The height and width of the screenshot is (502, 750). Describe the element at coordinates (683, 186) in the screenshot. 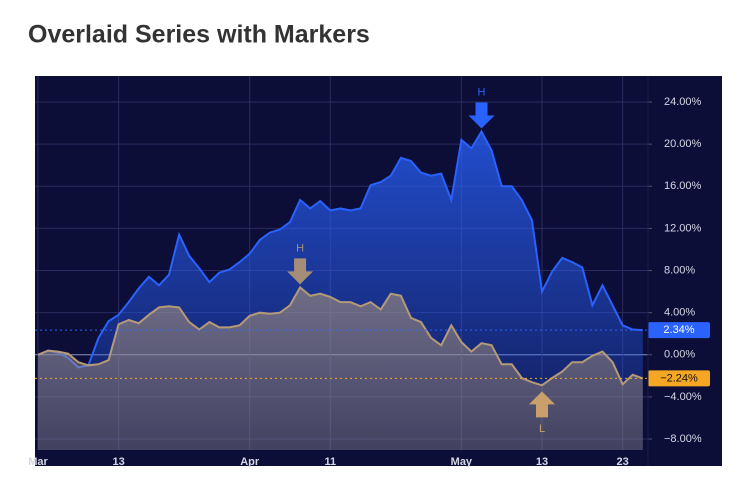

I see `y-tick-label: 16.00%` at that location.